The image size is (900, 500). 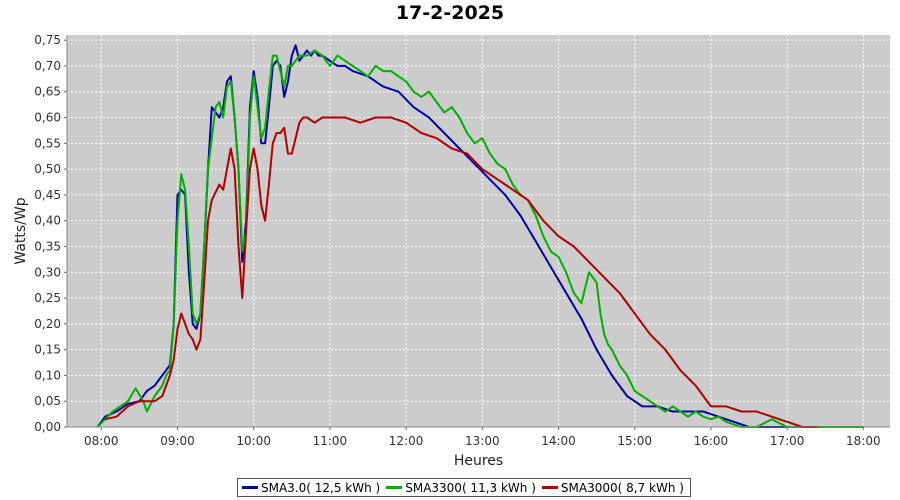 What do you see at coordinates (253, 441) in the screenshot?
I see `x-tick-label: 10:00` at bounding box center [253, 441].